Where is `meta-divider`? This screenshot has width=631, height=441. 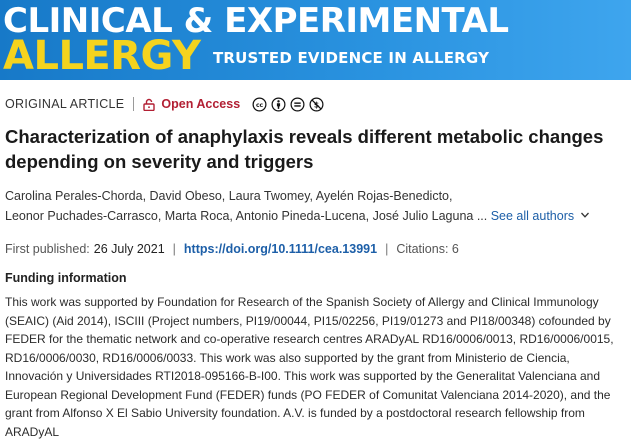 meta-divider is located at coordinates (134, 104).